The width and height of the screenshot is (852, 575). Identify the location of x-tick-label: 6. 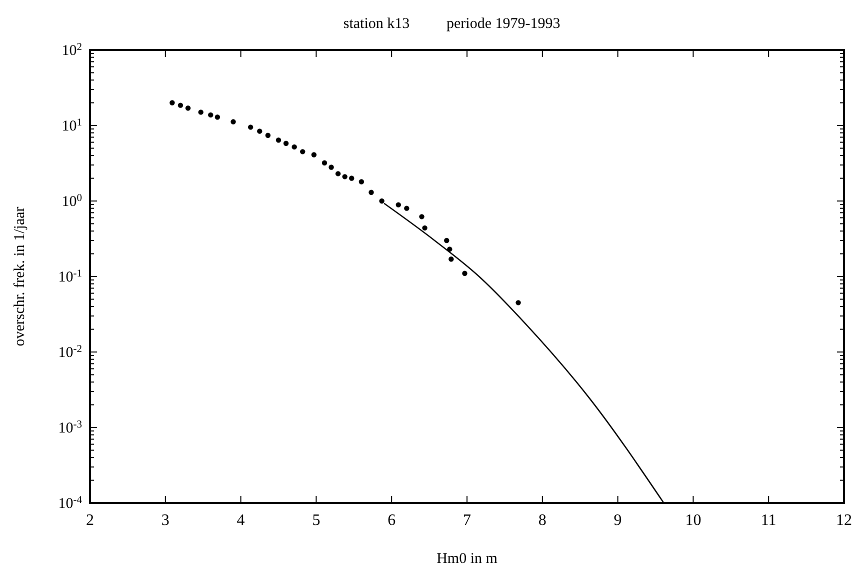
(392, 520).